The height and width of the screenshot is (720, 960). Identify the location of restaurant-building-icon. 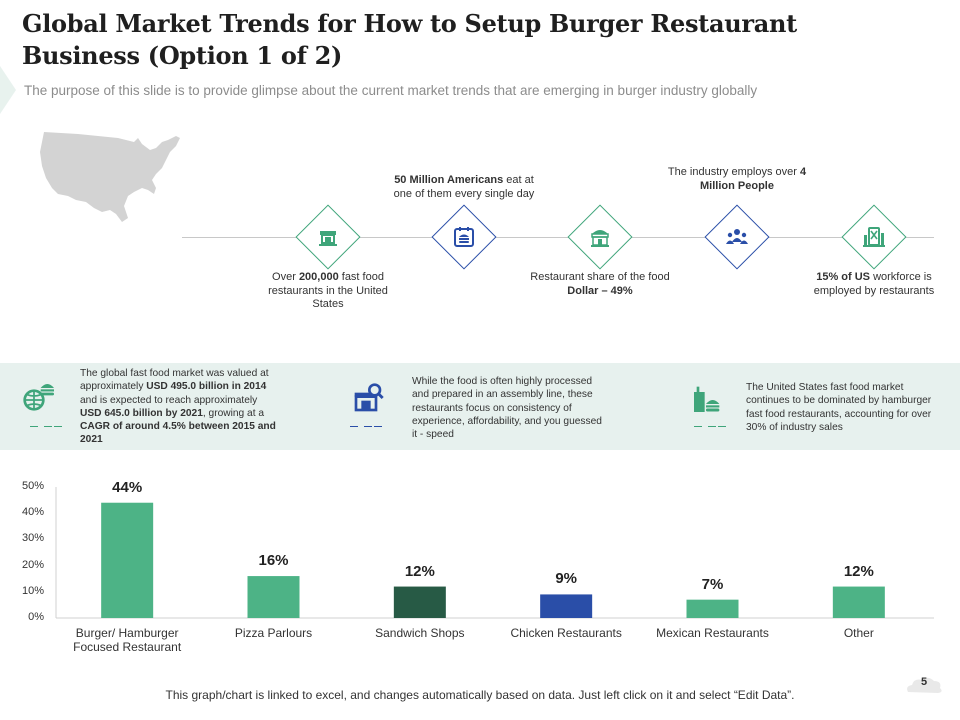
(600, 238).